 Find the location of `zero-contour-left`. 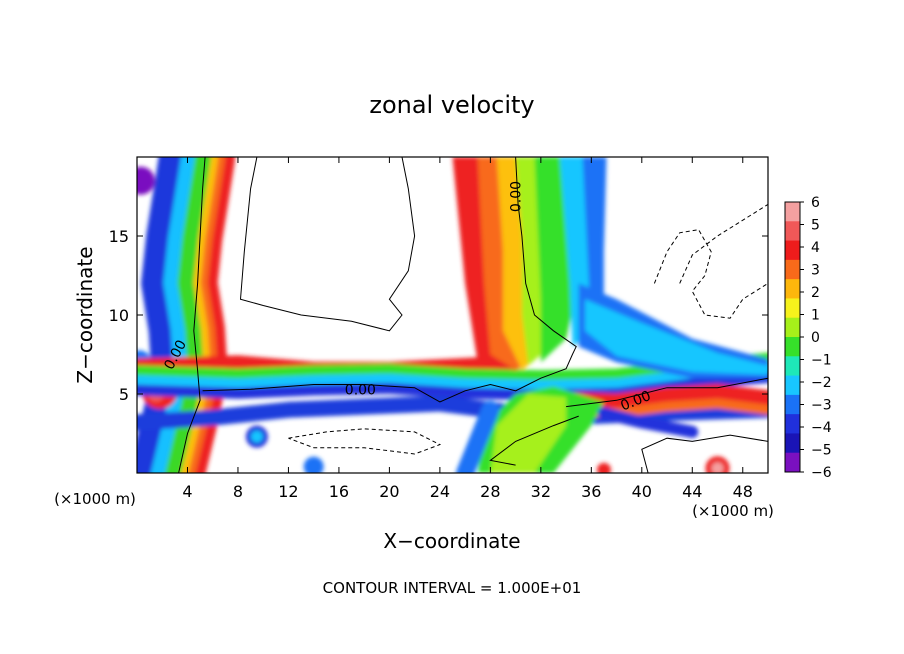

zero-contour-left is located at coordinates (192, 315).